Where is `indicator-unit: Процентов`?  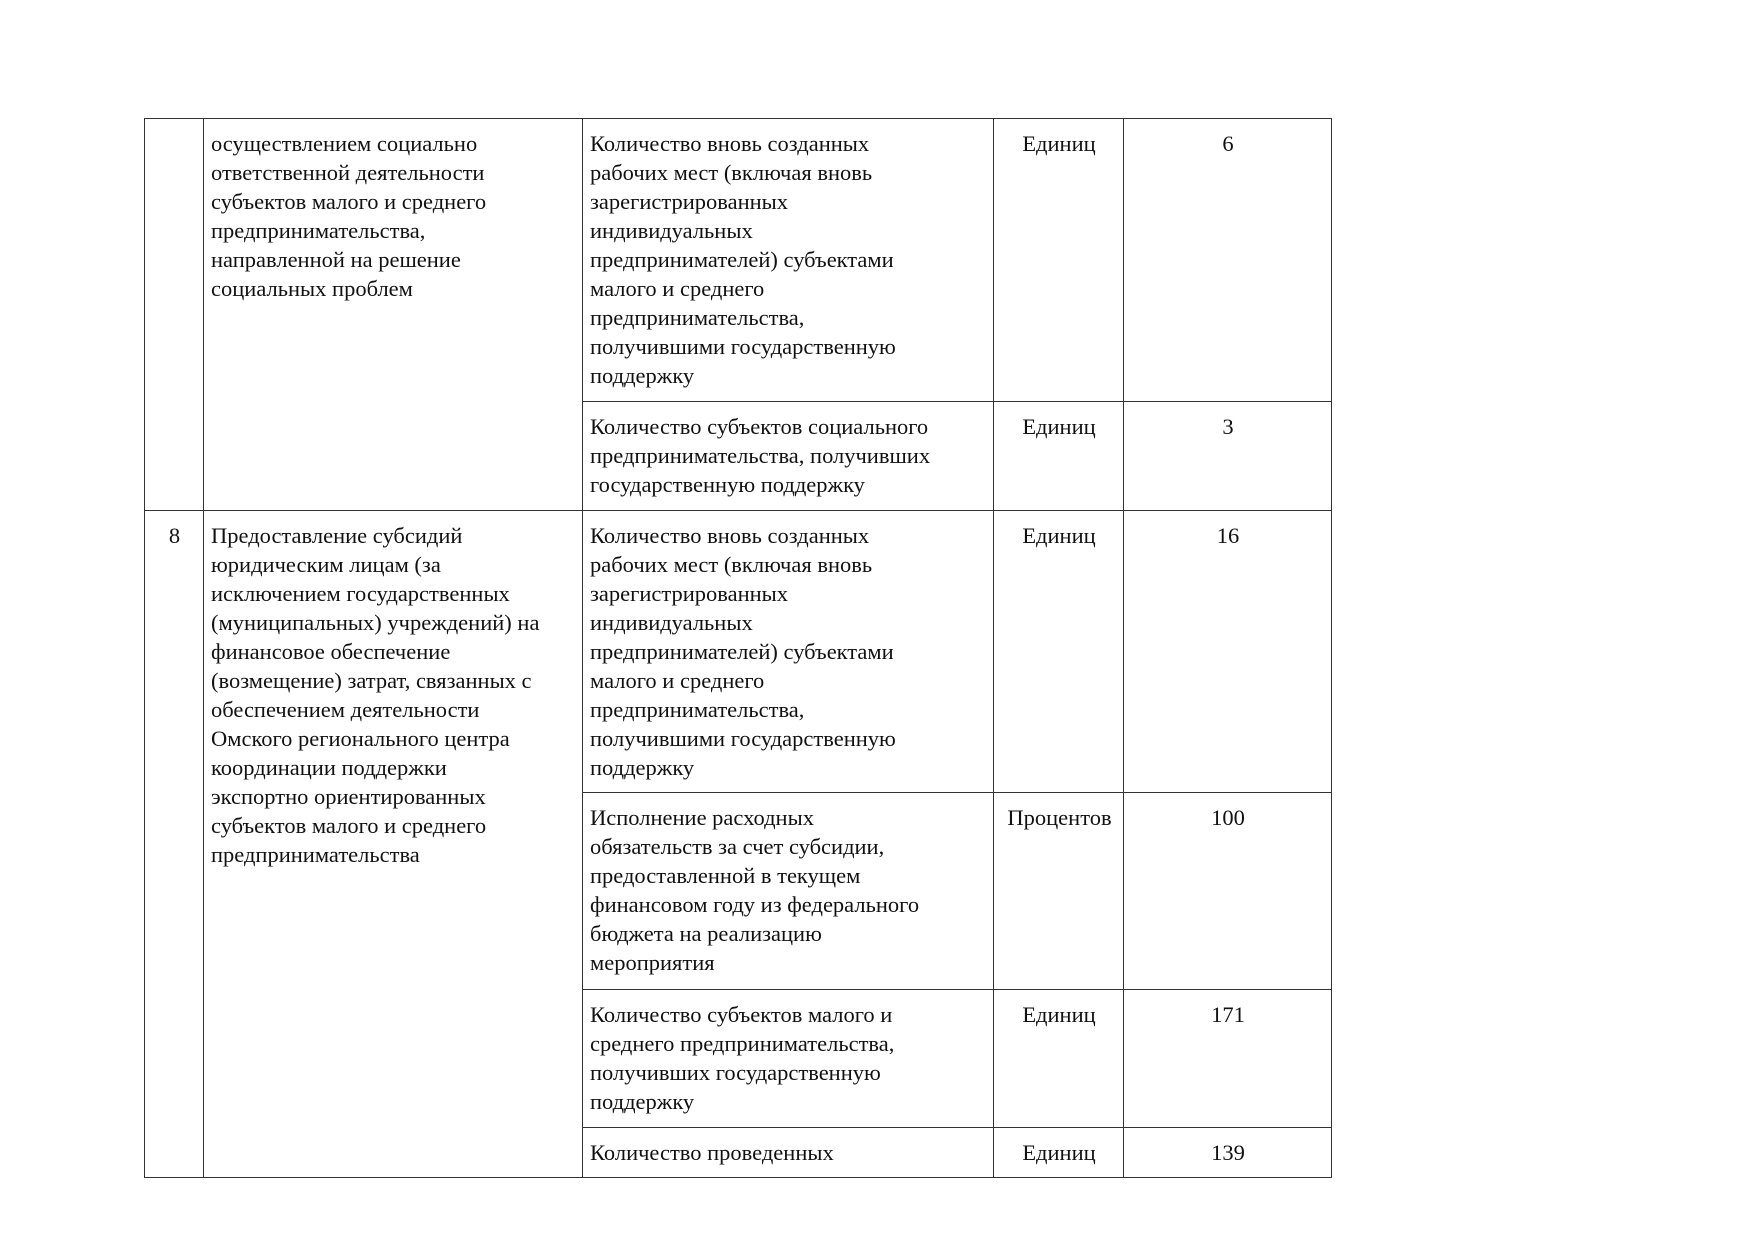 indicator-unit: Процентов is located at coordinates (1058, 891).